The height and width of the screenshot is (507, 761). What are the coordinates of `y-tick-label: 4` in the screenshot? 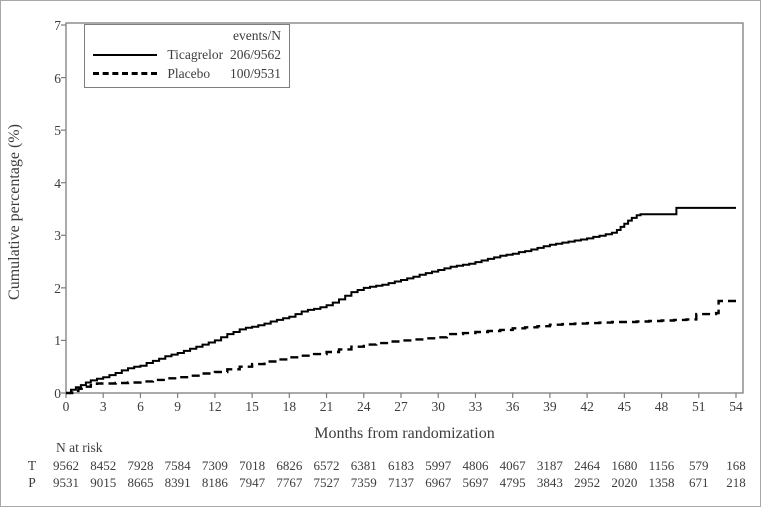 It's located at (57, 183).